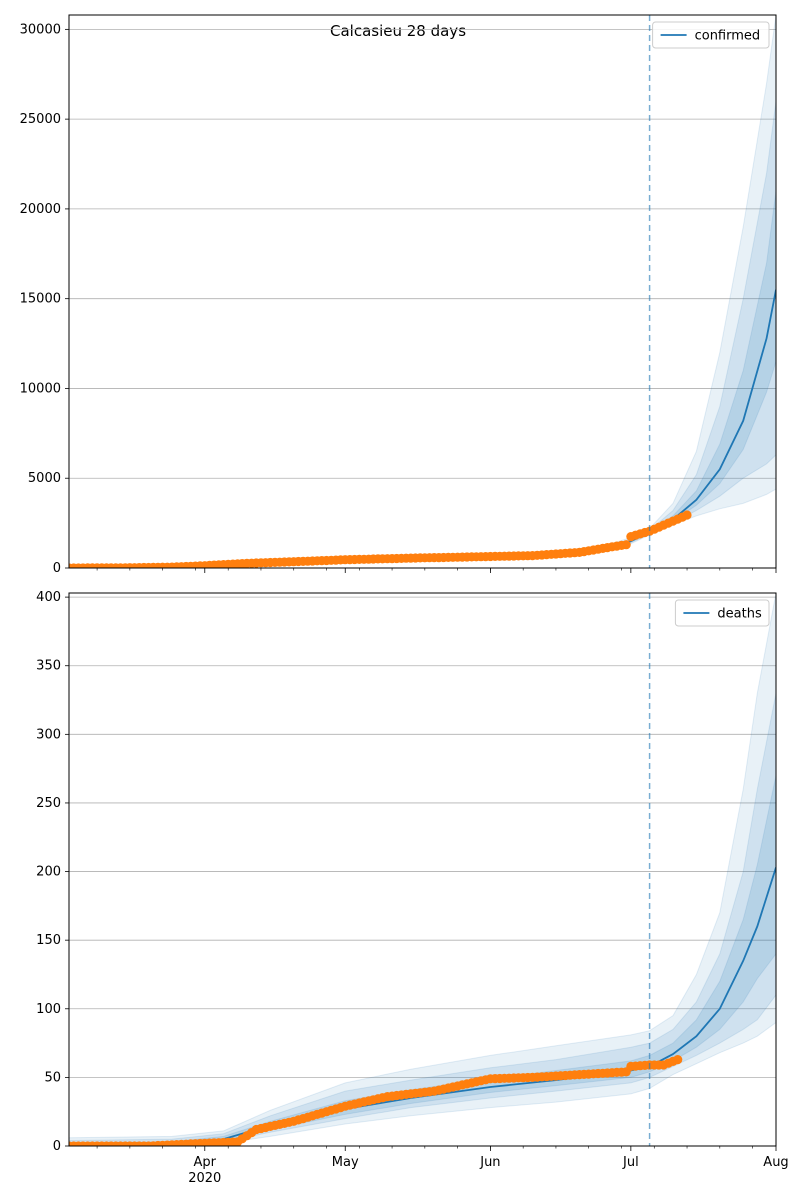 The width and height of the screenshot is (800, 1204). What do you see at coordinates (52, 1077) in the screenshot?
I see `y-tick-label: 50` at bounding box center [52, 1077].